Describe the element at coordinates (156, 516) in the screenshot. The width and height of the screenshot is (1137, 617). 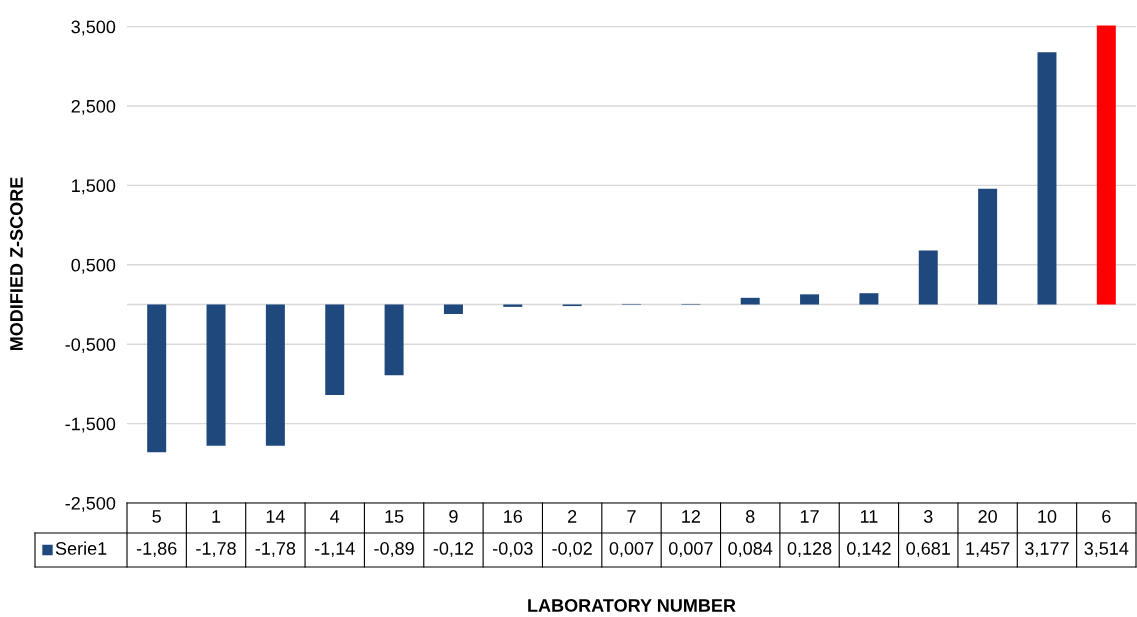
I see `x-tick-label: 5` at that location.